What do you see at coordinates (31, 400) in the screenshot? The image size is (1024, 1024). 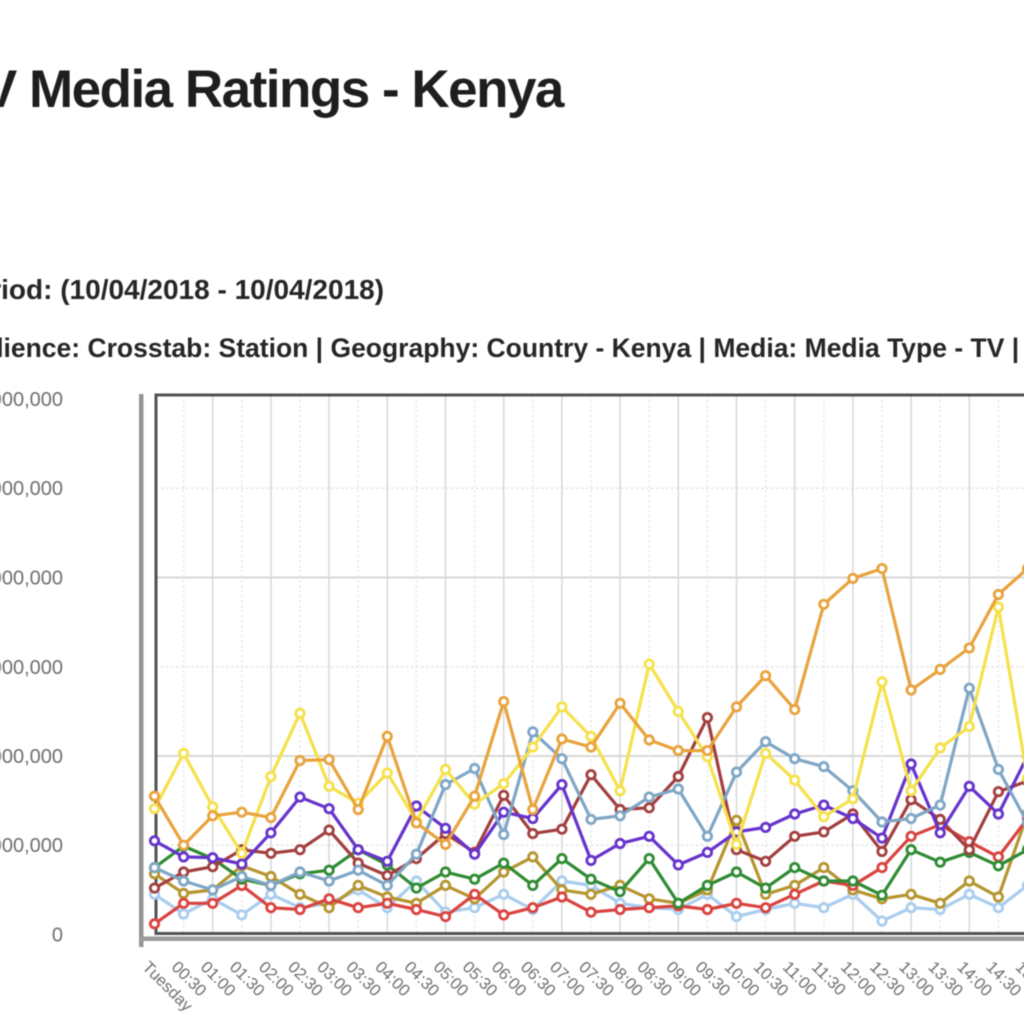 I see `svg-text: 6,000,000` at bounding box center [31, 400].